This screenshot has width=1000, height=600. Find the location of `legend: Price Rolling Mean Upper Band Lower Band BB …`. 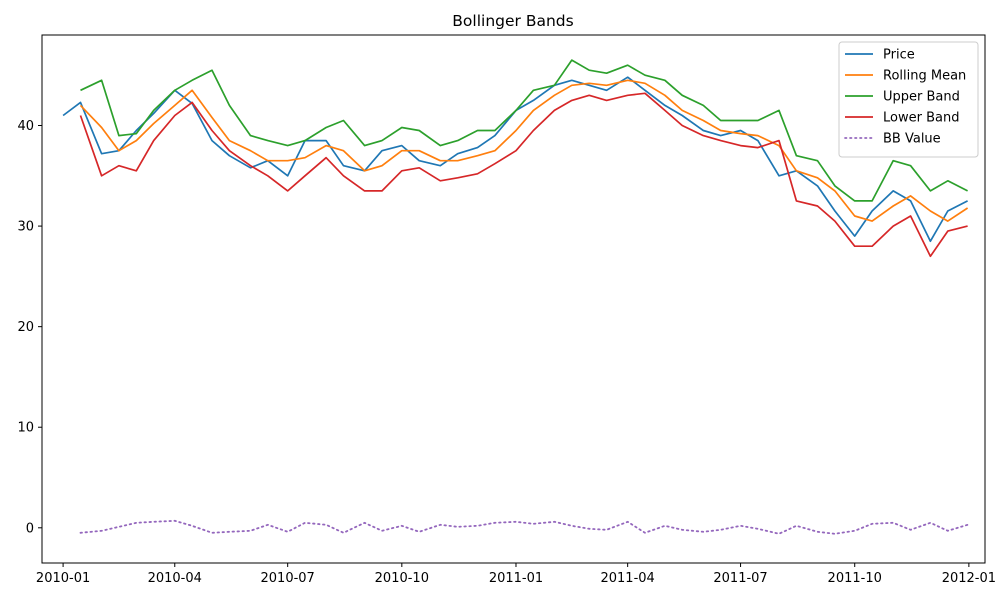

legend: Price Rolling Mean Upper Band Lower Band BB … is located at coordinates (908, 99).